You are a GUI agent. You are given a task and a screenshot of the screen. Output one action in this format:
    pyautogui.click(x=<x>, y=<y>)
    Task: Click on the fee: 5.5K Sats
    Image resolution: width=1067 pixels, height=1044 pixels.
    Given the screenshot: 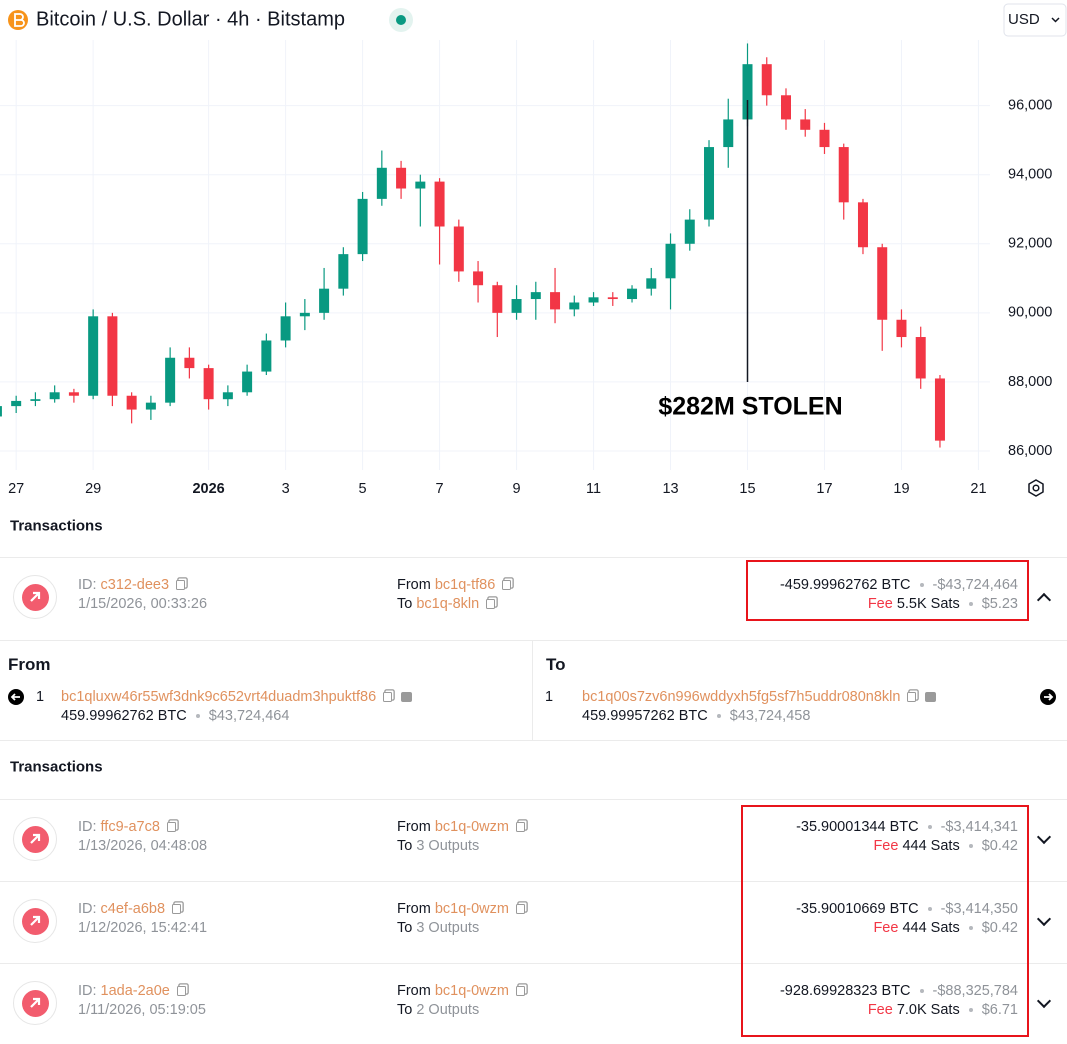 What is the action you would take?
    pyautogui.click(x=928, y=604)
    